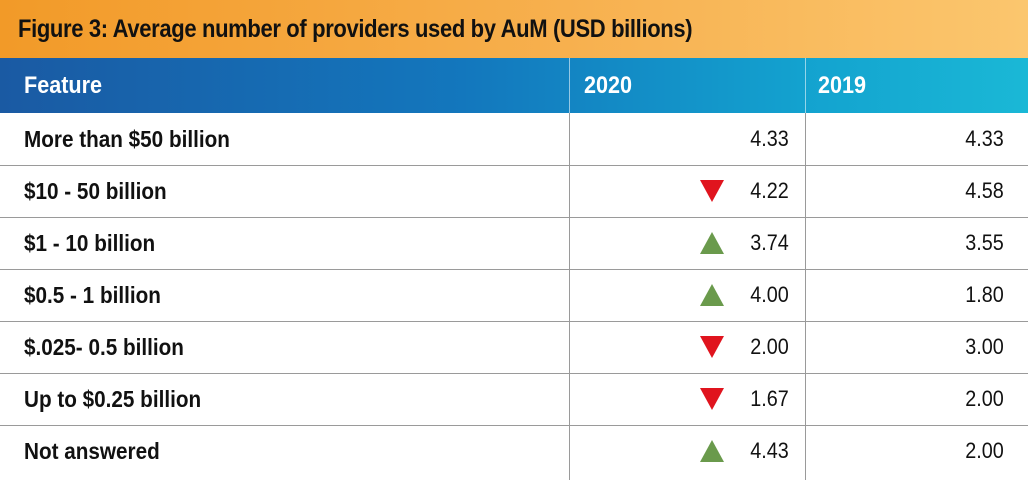  I want to click on column-header-2019: 2019, so click(842, 85).